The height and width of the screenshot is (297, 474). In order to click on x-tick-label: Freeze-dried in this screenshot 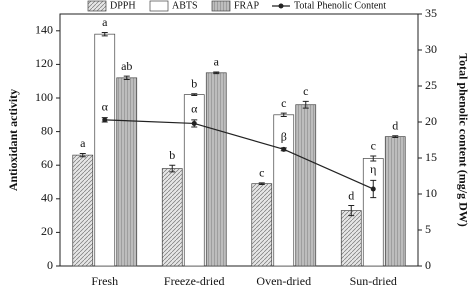, I will do `click(194, 281)`.